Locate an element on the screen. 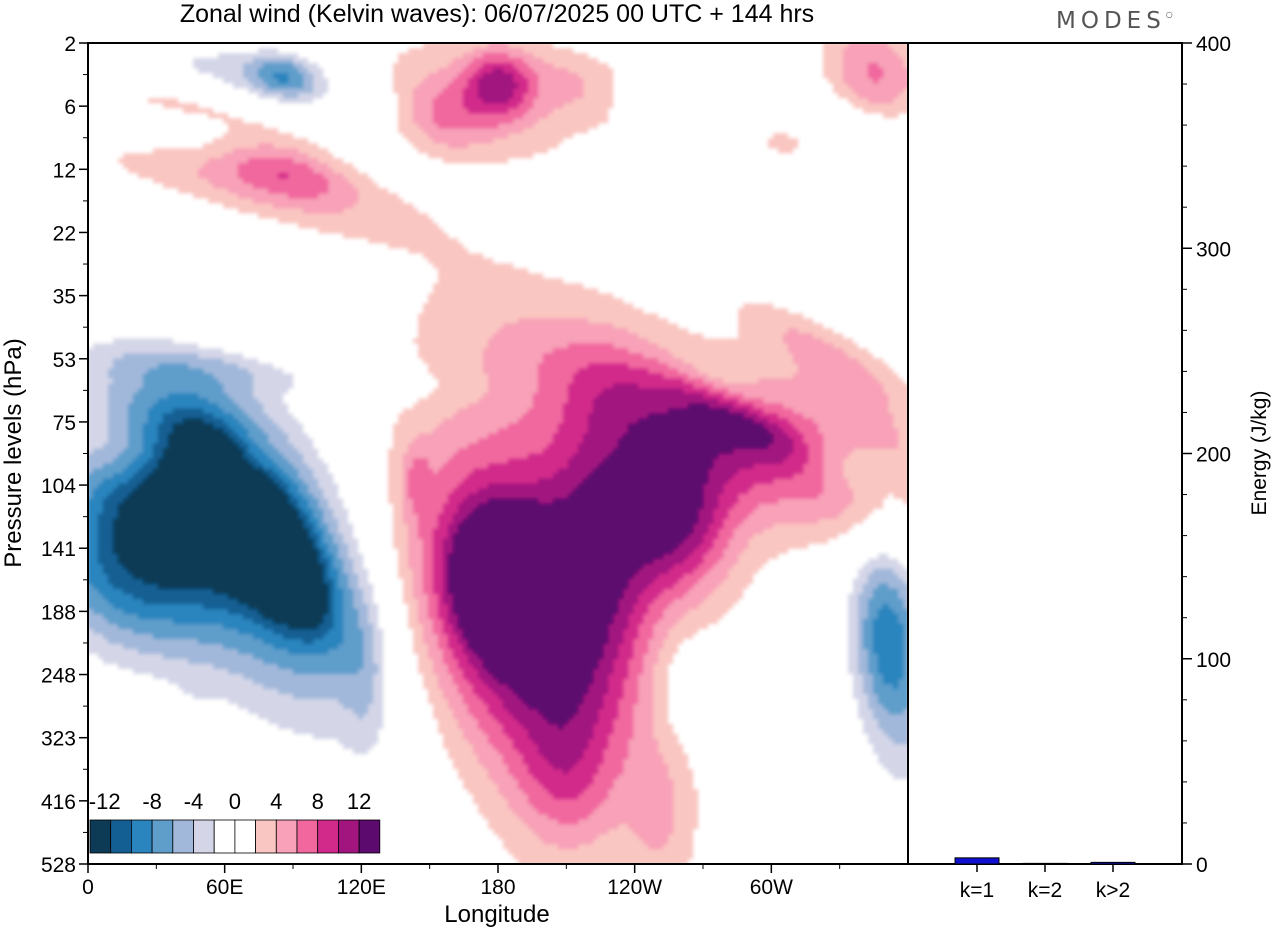  energy-bars: k=1 k=2 k>2 is located at coordinates (1045, 879).